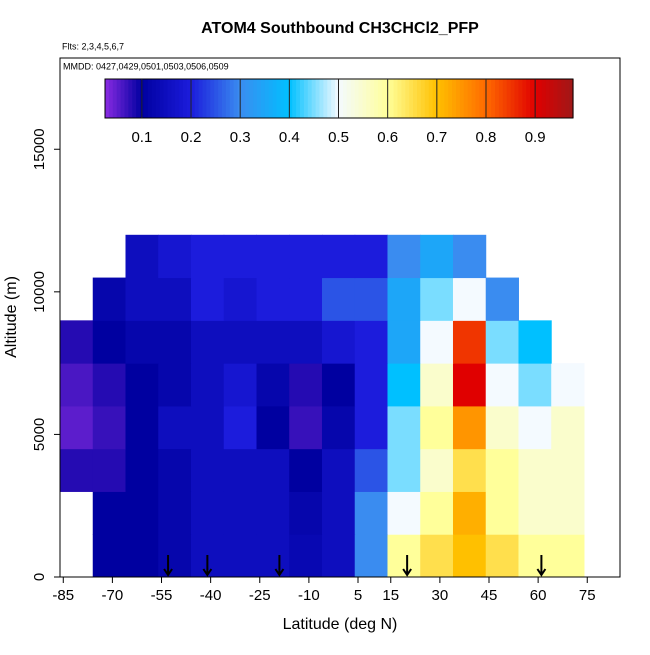 This screenshot has width=650, height=655. I want to click on colorbar-tick-label: 0.7, so click(436, 137).